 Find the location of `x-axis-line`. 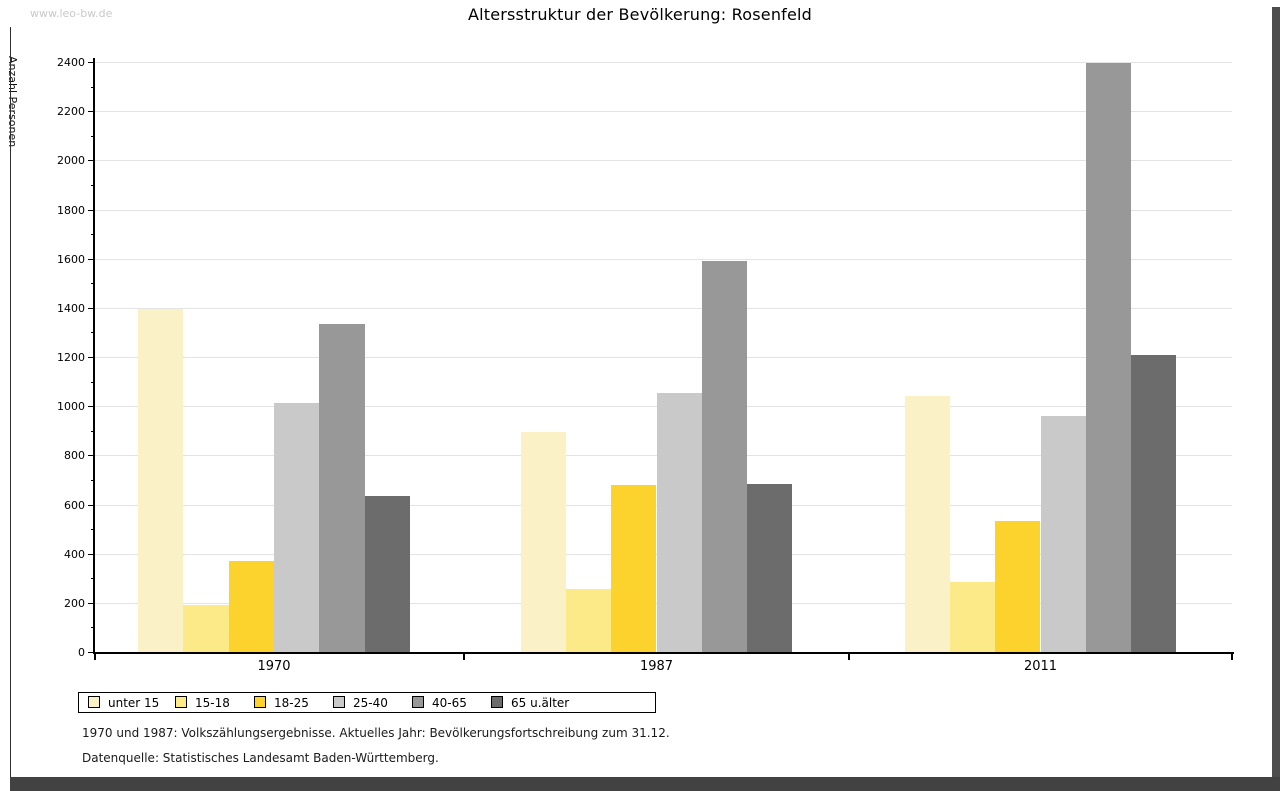

x-axis-line is located at coordinates (663, 653).